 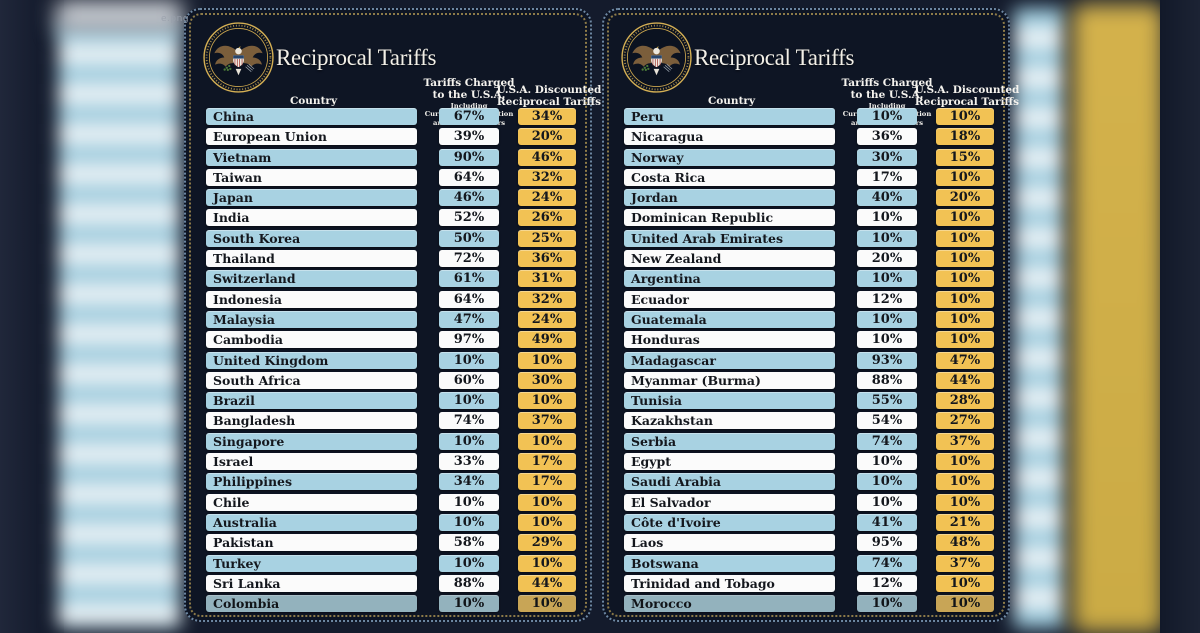 I want to click on charged-value-cell: 39%, so click(x=469, y=137).